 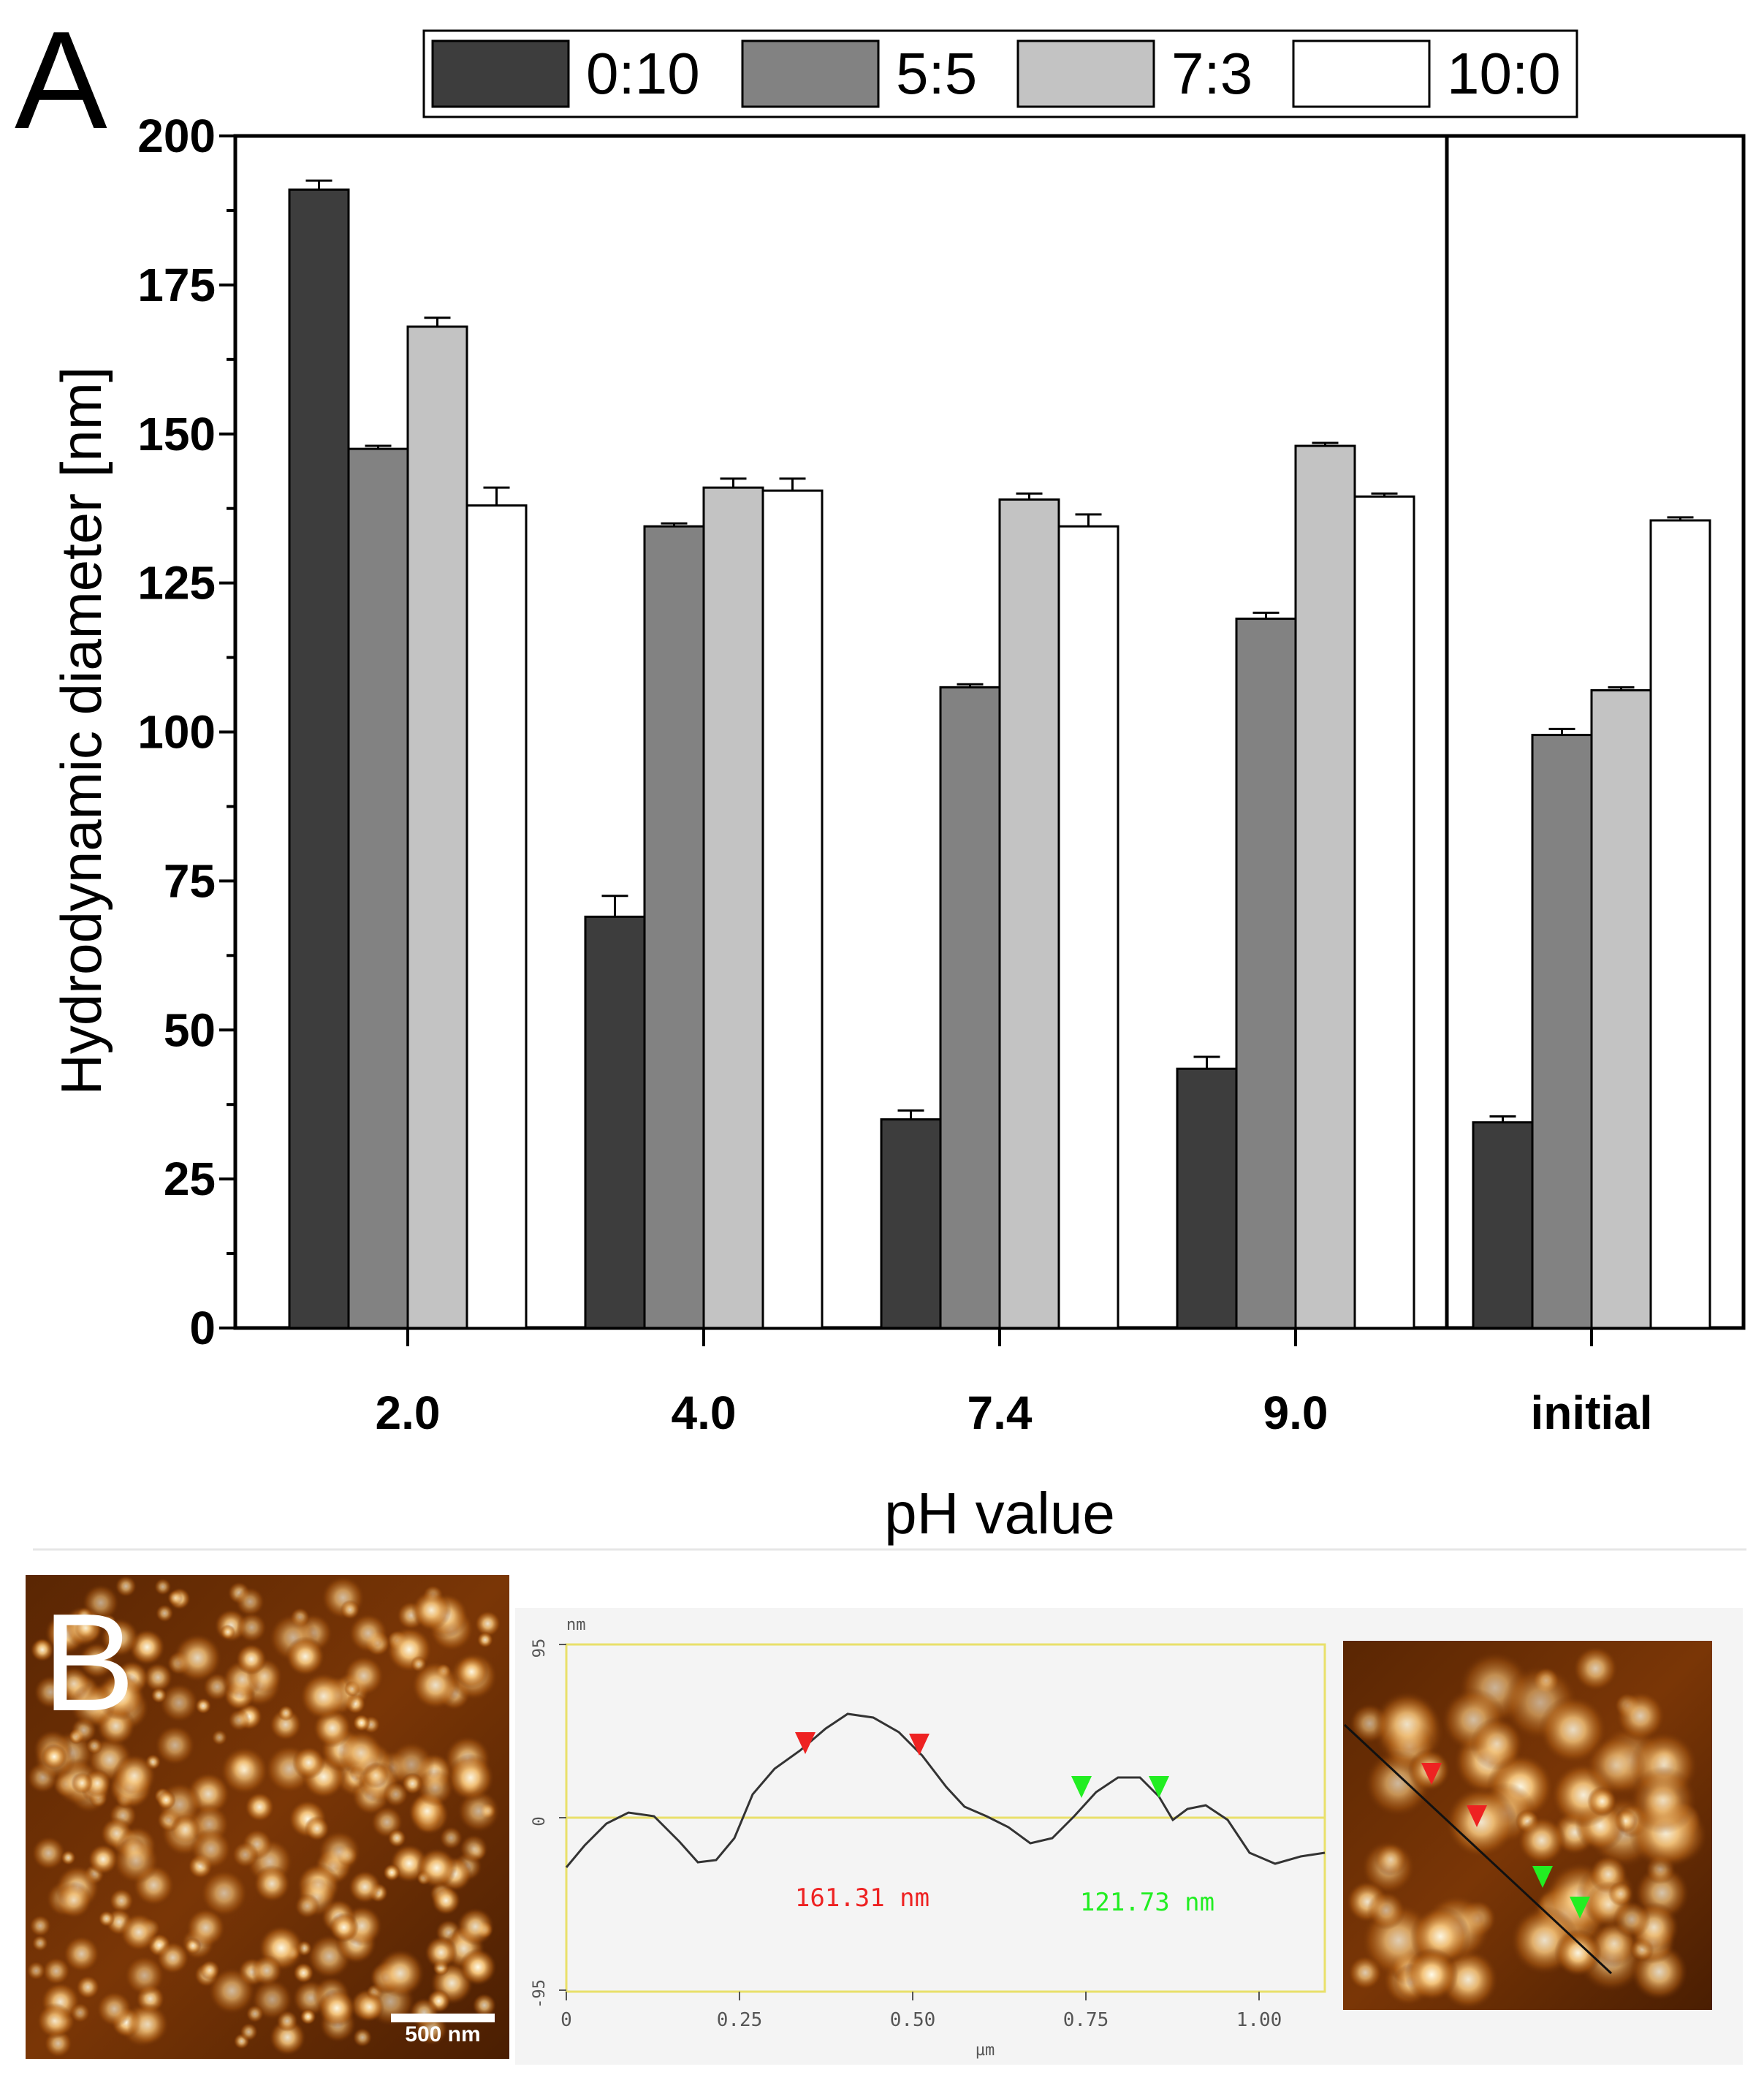 What do you see at coordinates (190, 1029) in the screenshot?
I see `y-tick-label: 50` at bounding box center [190, 1029].